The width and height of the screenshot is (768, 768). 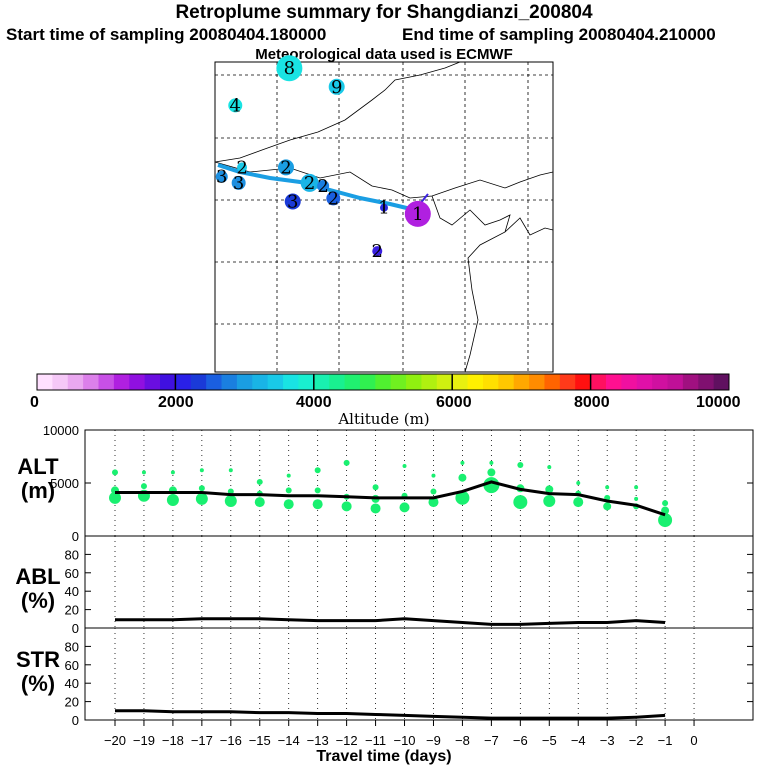 What do you see at coordinates (72, 702) in the screenshot?
I see `str-ytick-label-20: 20` at bounding box center [72, 702].